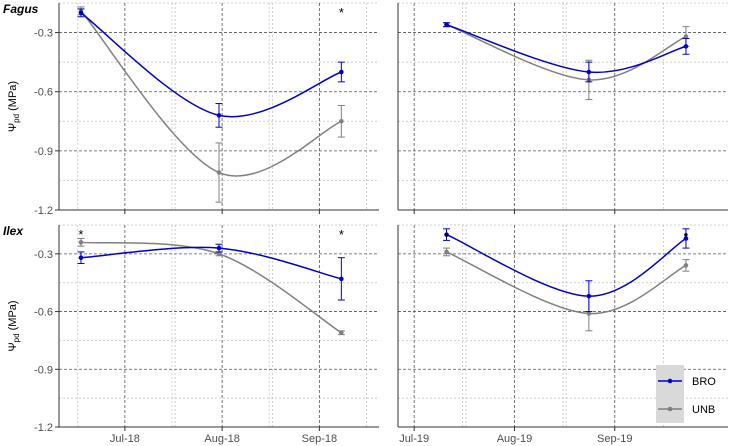 Image resolution: width=738 pixels, height=446 pixels. What do you see at coordinates (125, 439) in the screenshot?
I see `x-tick-label: Jul-18` at bounding box center [125, 439].